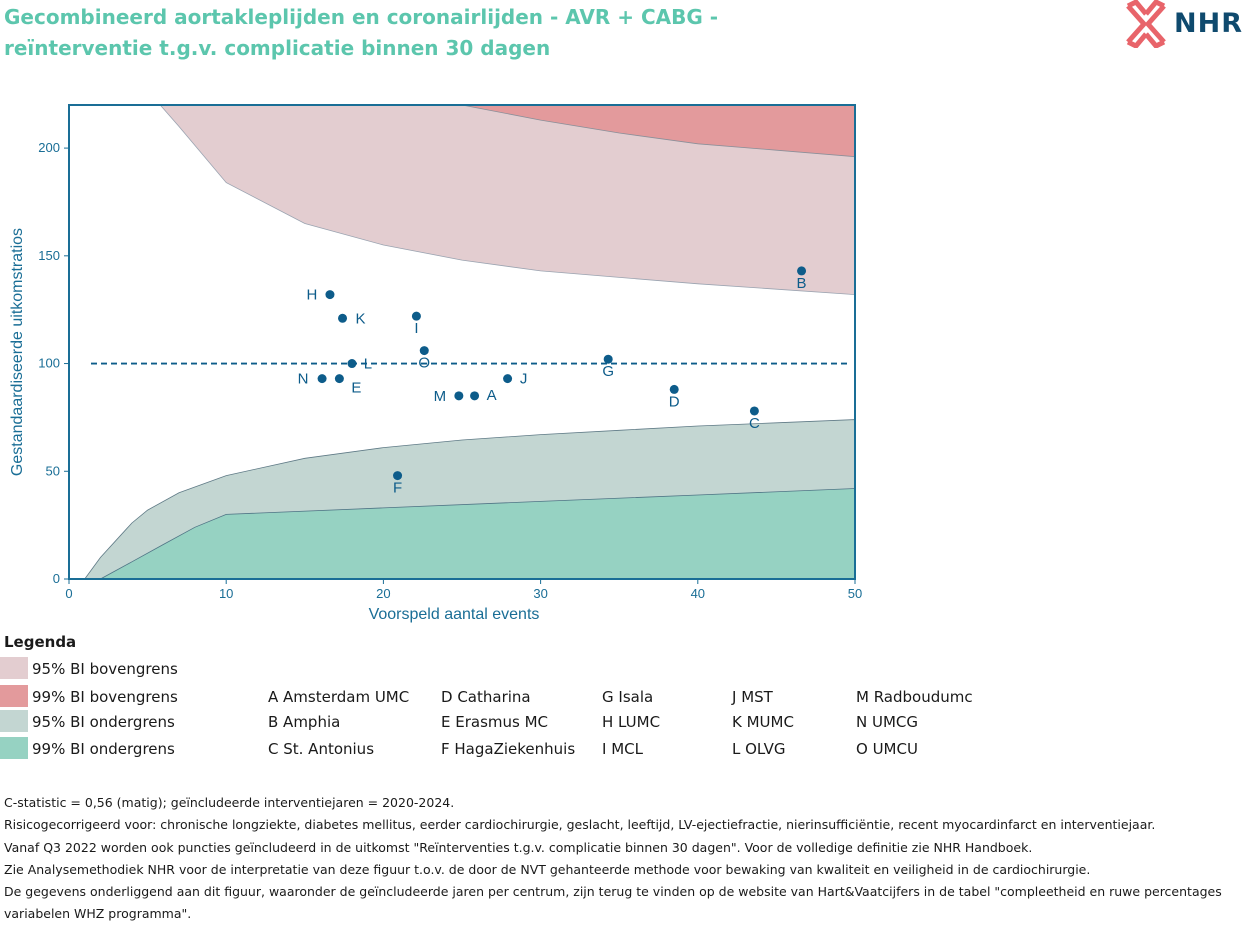 The image size is (1246, 945). I want to click on x-tick-label-0: 0, so click(68, 593).